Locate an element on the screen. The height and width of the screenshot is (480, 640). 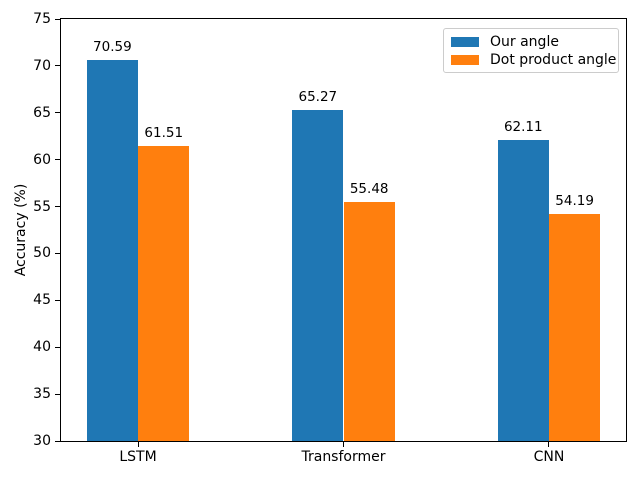
x-tick-label: Transformer is located at coordinates (343, 457).